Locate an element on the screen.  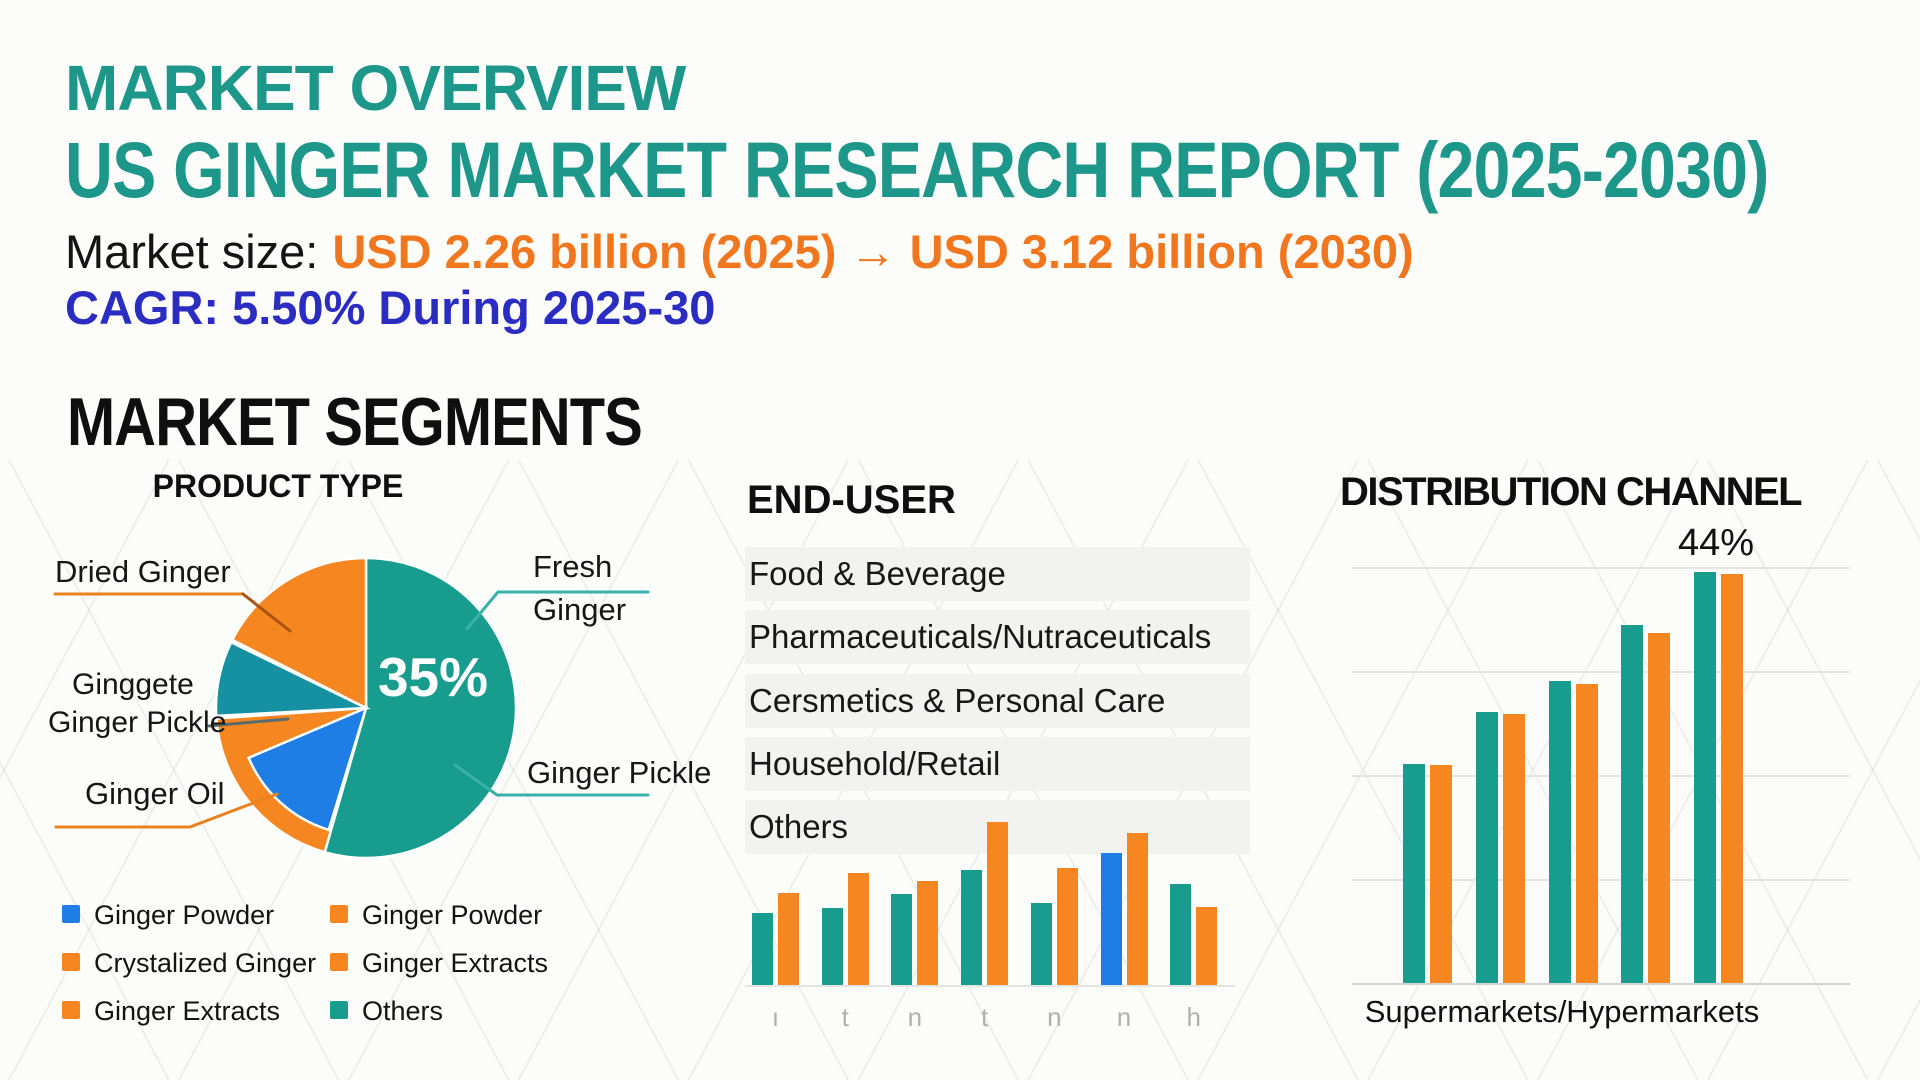
product-type-heading: PRODUCT TYPE is located at coordinates (278, 486).